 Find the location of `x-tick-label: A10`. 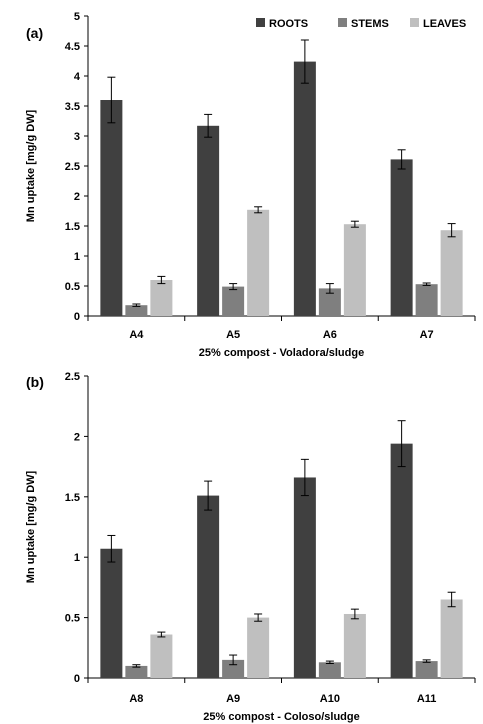

x-tick-label: A10 is located at coordinates (330, 699).